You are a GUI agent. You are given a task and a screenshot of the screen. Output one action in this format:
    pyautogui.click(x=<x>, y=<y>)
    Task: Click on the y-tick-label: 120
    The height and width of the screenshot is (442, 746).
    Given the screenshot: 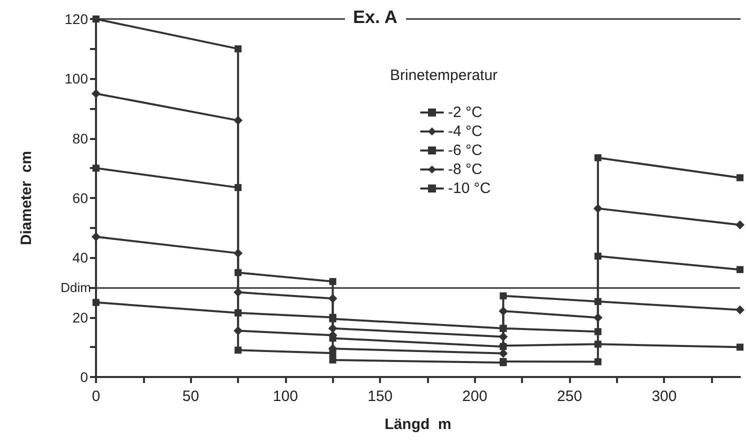 What is the action you would take?
    pyautogui.click(x=76, y=19)
    